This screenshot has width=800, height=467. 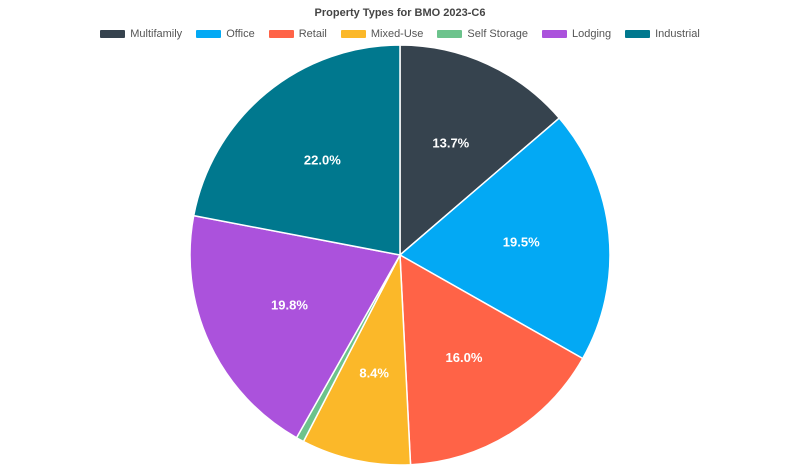 I want to click on legend-label-industrial: Industrial, so click(x=677, y=34).